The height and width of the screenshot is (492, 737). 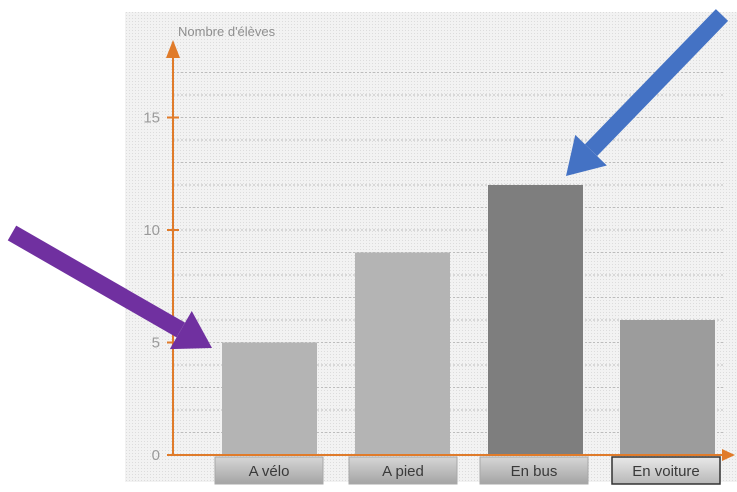 I want to click on category-label: En voiture, so click(x=666, y=471).